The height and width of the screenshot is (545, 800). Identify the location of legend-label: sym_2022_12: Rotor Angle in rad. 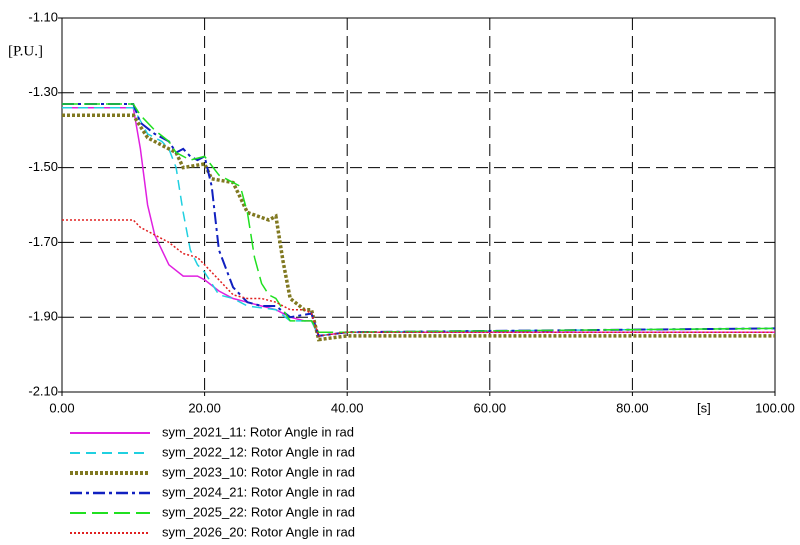
(258, 451).